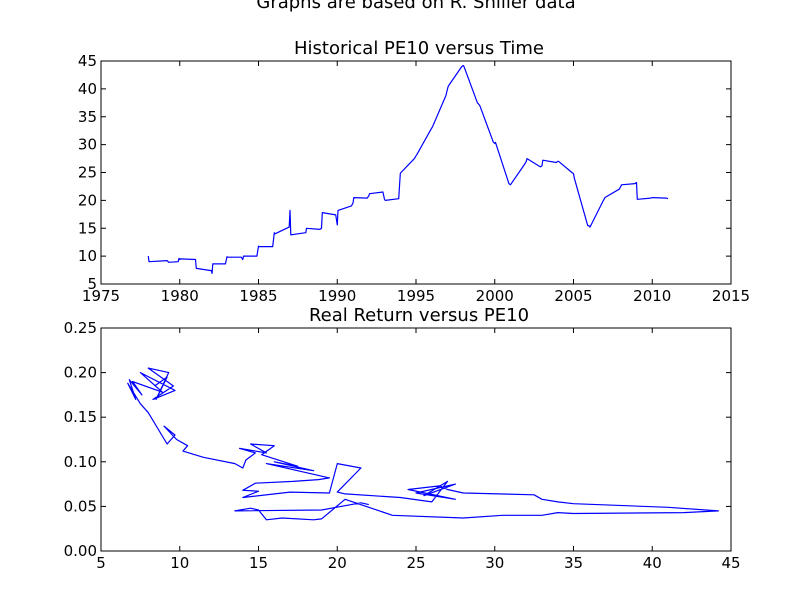 Image resolution: width=812 pixels, height=612 pixels. What do you see at coordinates (419, 48) in the screenshot?
I see `chart-title: Historical PE10 versus Time` at bounding box center [419, 48].